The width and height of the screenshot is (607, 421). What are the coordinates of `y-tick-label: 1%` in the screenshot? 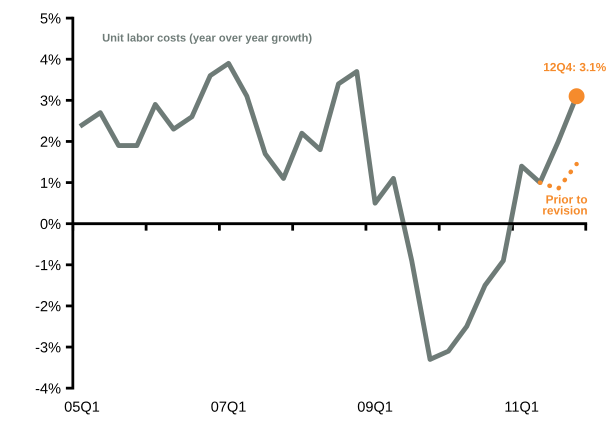 It's located at (51, 183).